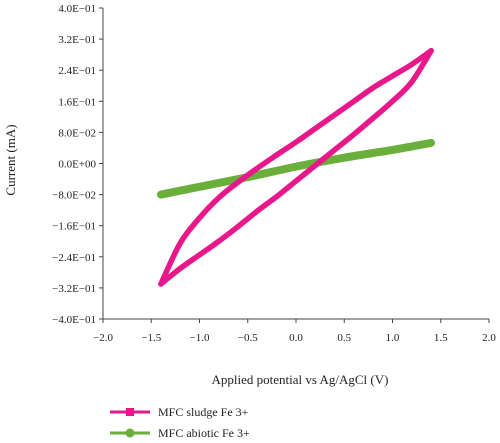 This screenshot has width=500, height=443. I want to click on x-tick-label: −0.5, so click(248, 338).